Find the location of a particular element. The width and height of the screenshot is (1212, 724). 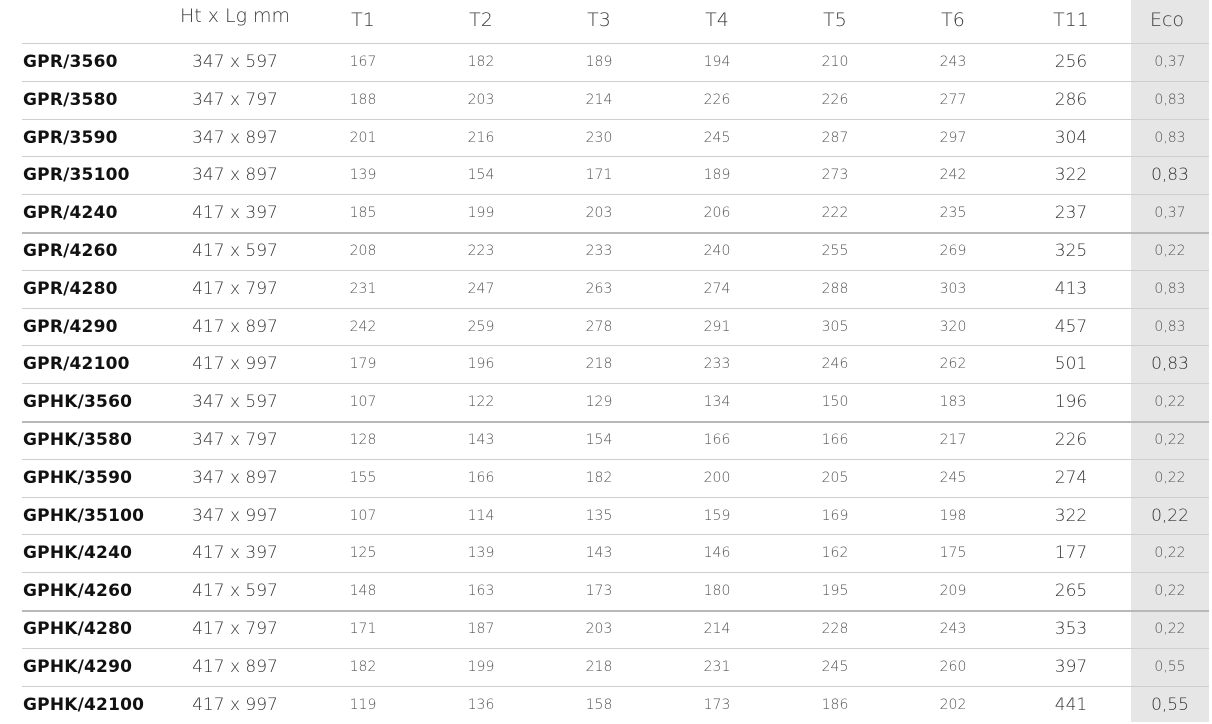

header-t5: T5 is located at coordinates (835, 20).